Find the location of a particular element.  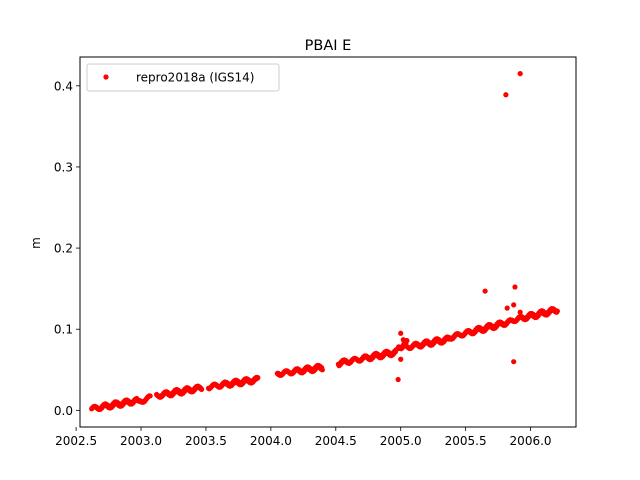

x-tick-label: 2004.5 is located at coordinates (336, 441).